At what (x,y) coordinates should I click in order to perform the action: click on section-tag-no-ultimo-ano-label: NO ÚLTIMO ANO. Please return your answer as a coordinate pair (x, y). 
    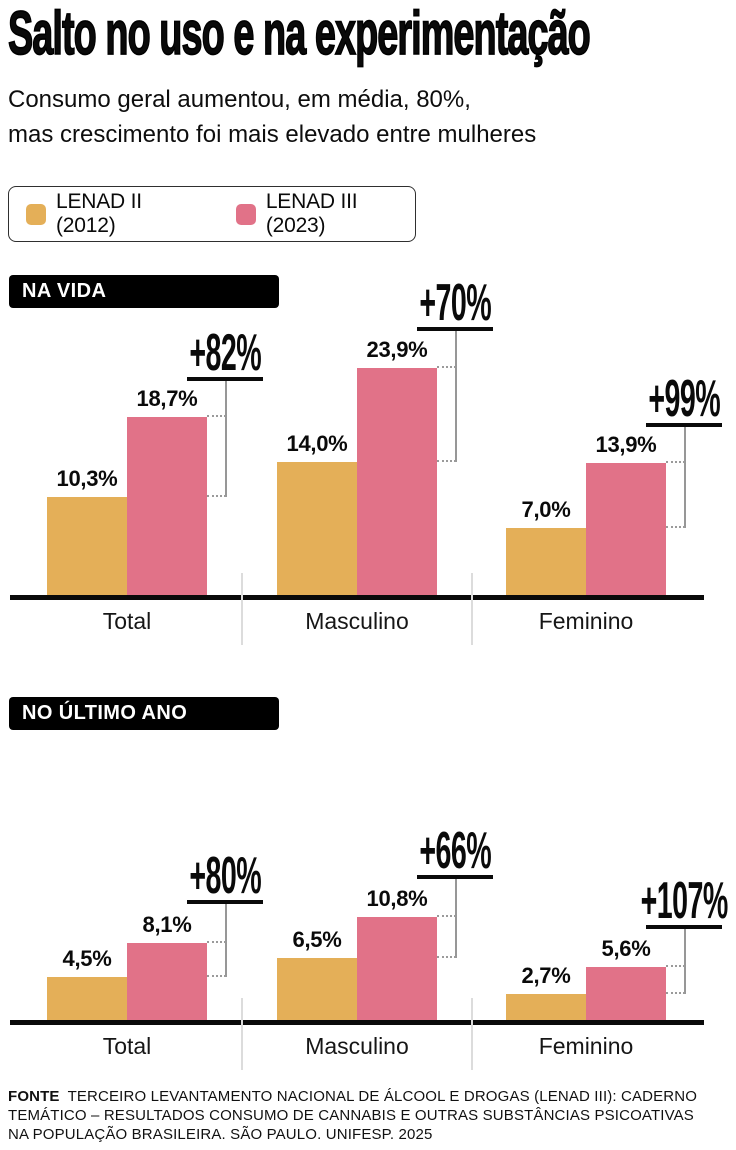
    Looking at the image, I should click on (105, 713).